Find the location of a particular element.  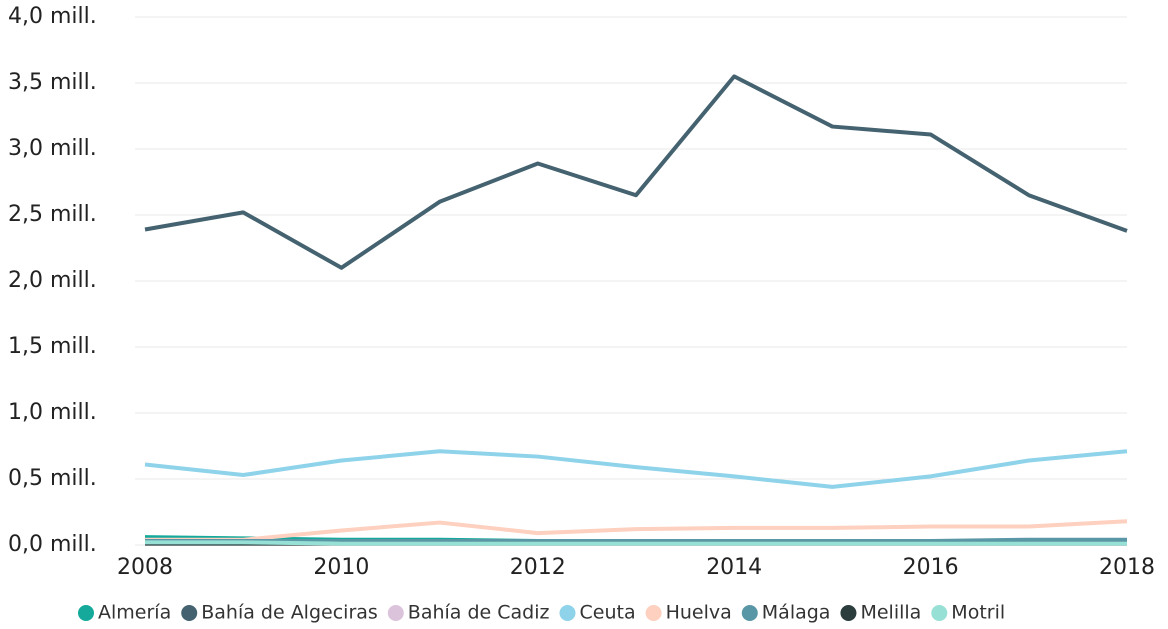

legend-label: Huelva is located at coordinates (699, 613).